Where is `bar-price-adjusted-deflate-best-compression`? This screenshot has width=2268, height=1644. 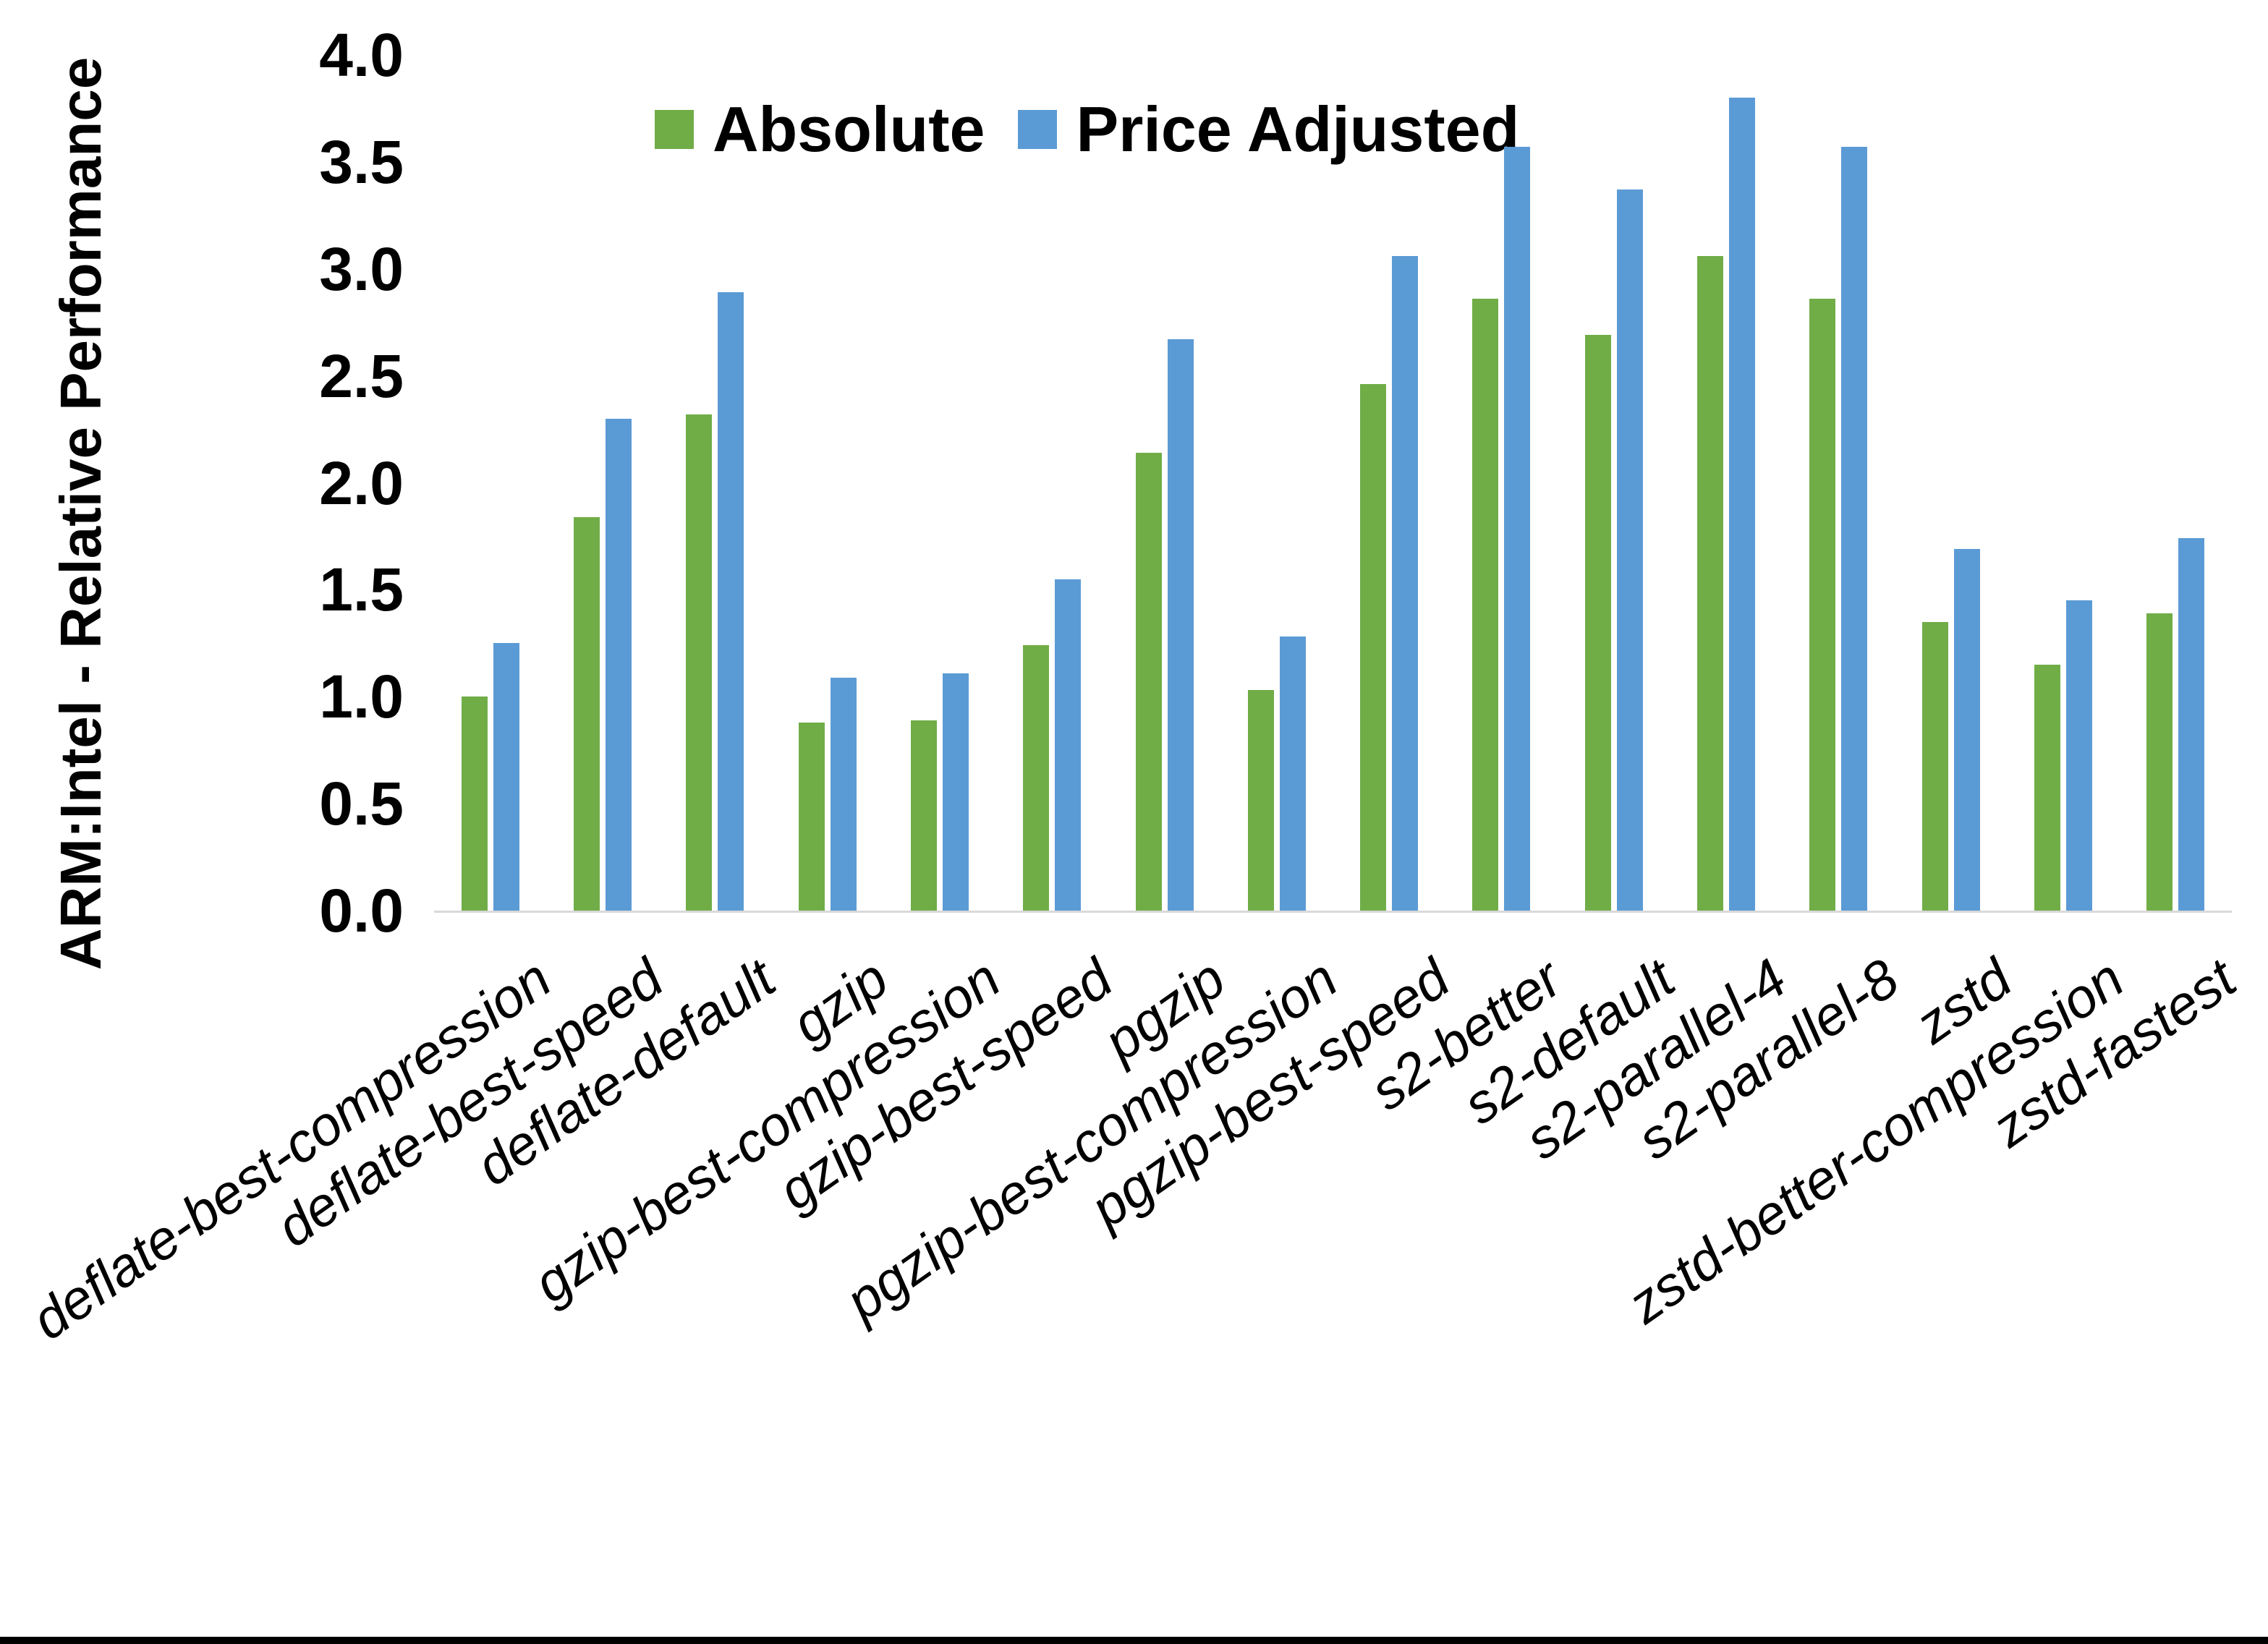 bar-price-adjusted-deflate-best-compression is located at coordinates (506, 777).